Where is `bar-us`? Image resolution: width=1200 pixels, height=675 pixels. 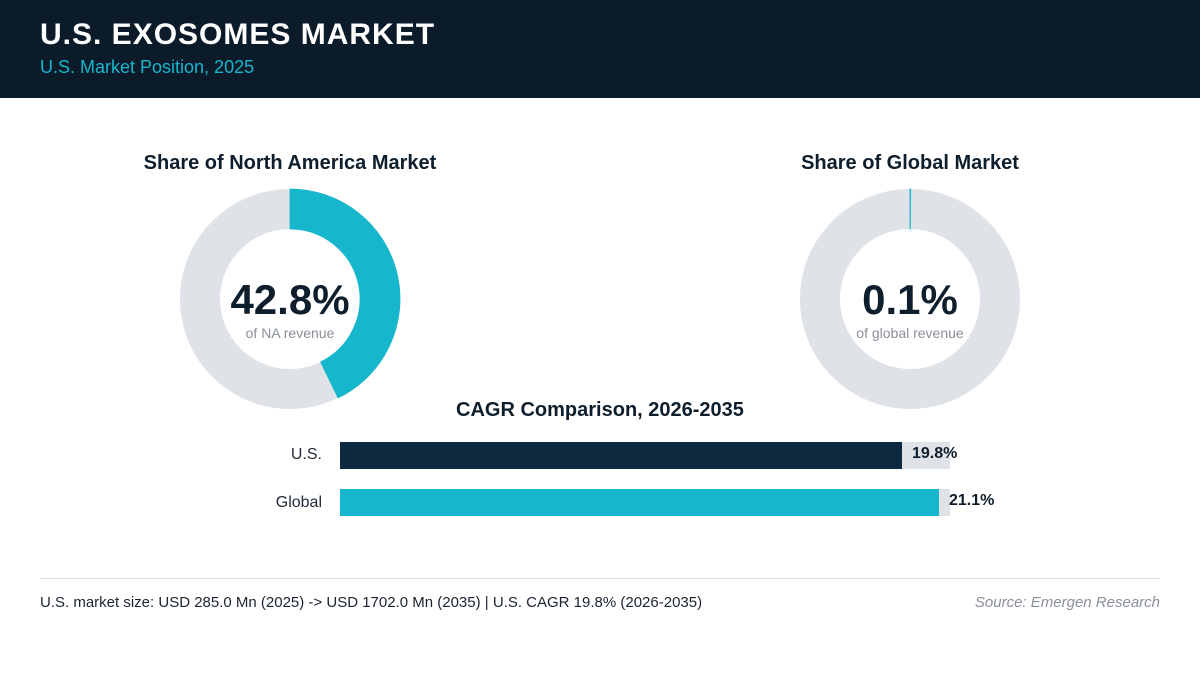
bar-us is located at coordinates (621, 455).